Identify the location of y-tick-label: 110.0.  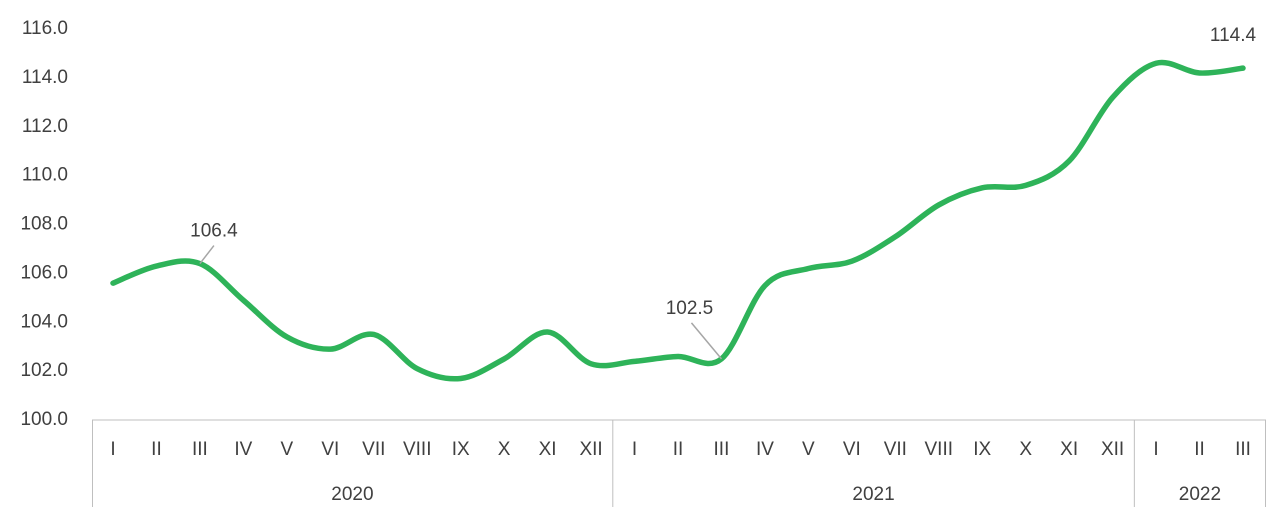
(45, 175).